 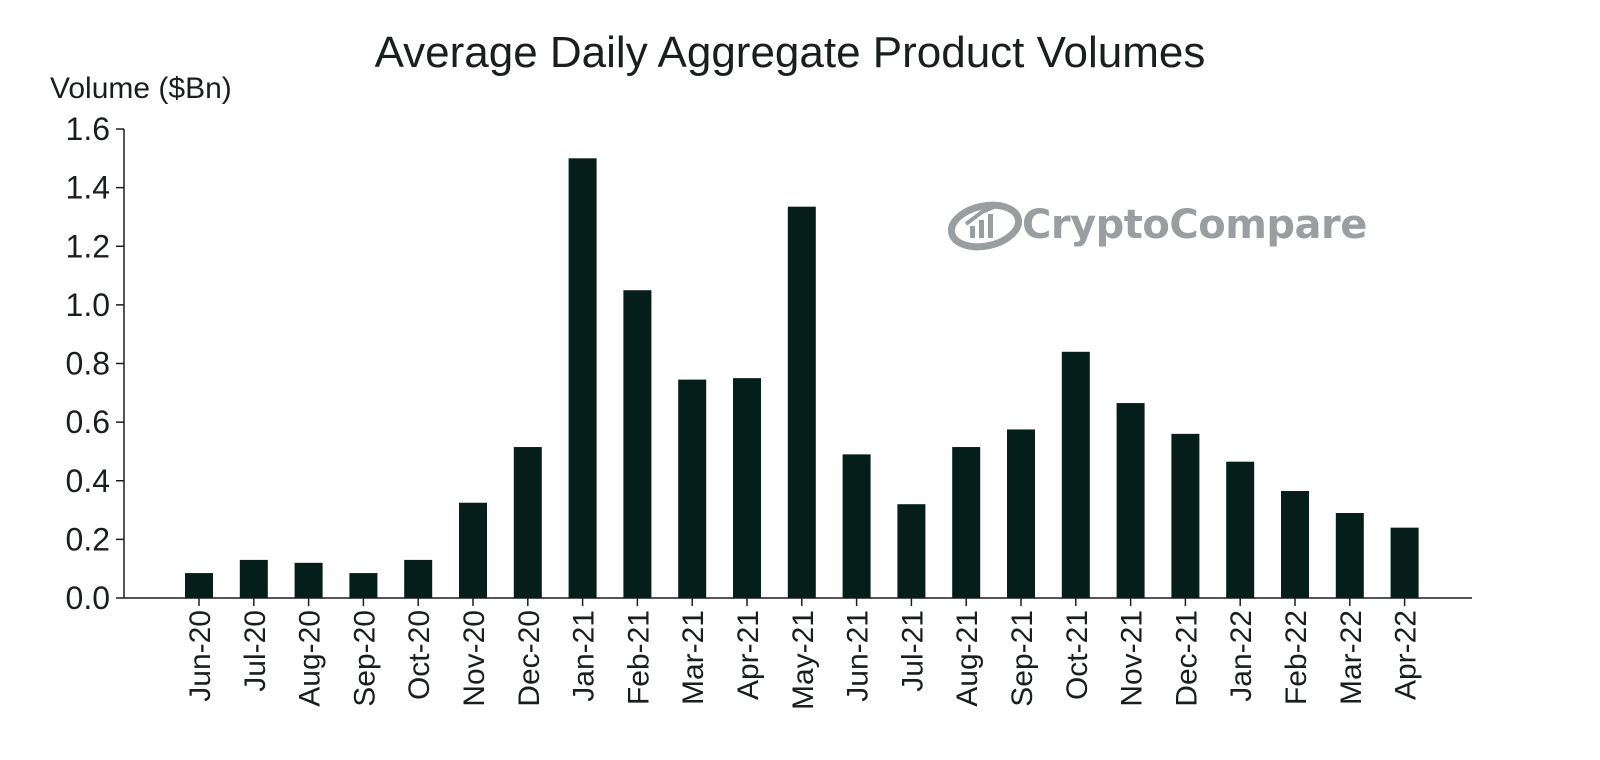 What do you see at coordinates (419, 655) in the screenshot?
I see `x-tick-label: Oct-20` at bounding box center [419, 655].